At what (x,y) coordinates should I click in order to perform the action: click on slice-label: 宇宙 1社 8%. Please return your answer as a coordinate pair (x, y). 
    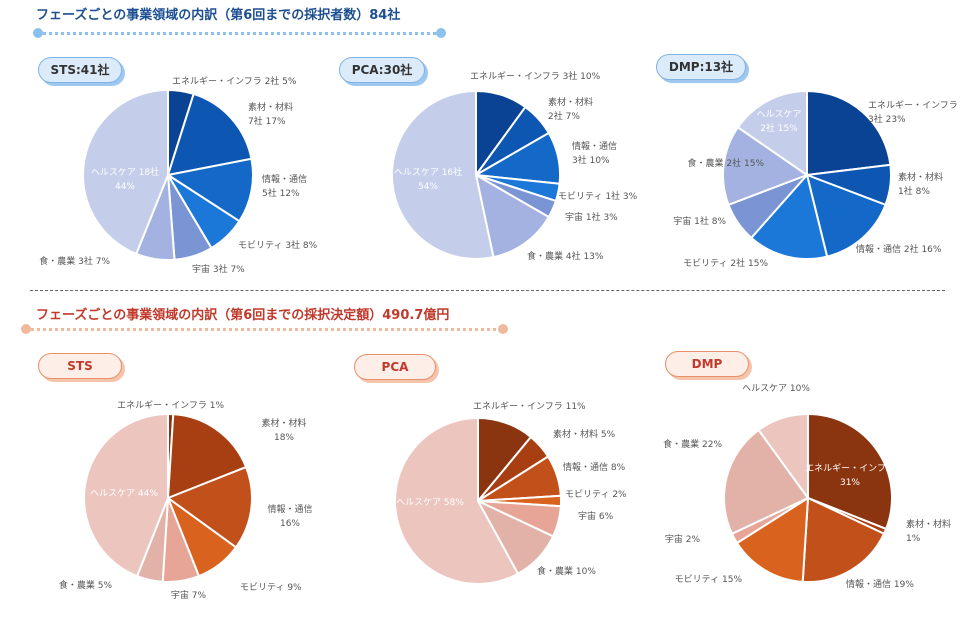
    Looking at the image, I should click on (699, 221).